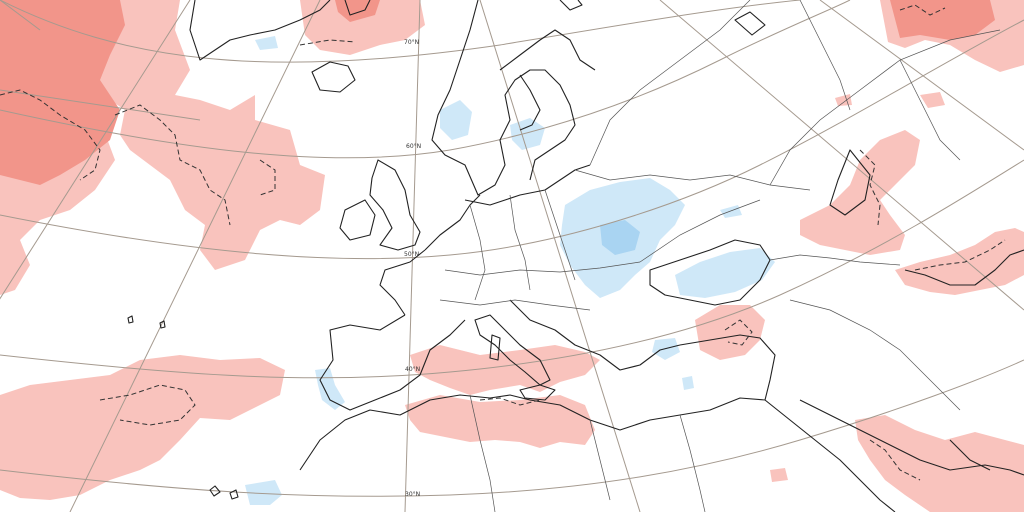 The width and height of the screenshot is (1024, 512). I want to click on lat-label-60: 60°N, so click(413, 146).